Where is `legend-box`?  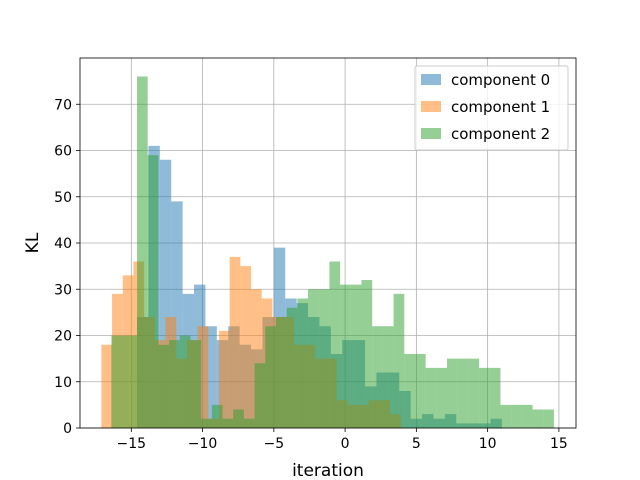
legend-box is located at coordinates (491, 108).